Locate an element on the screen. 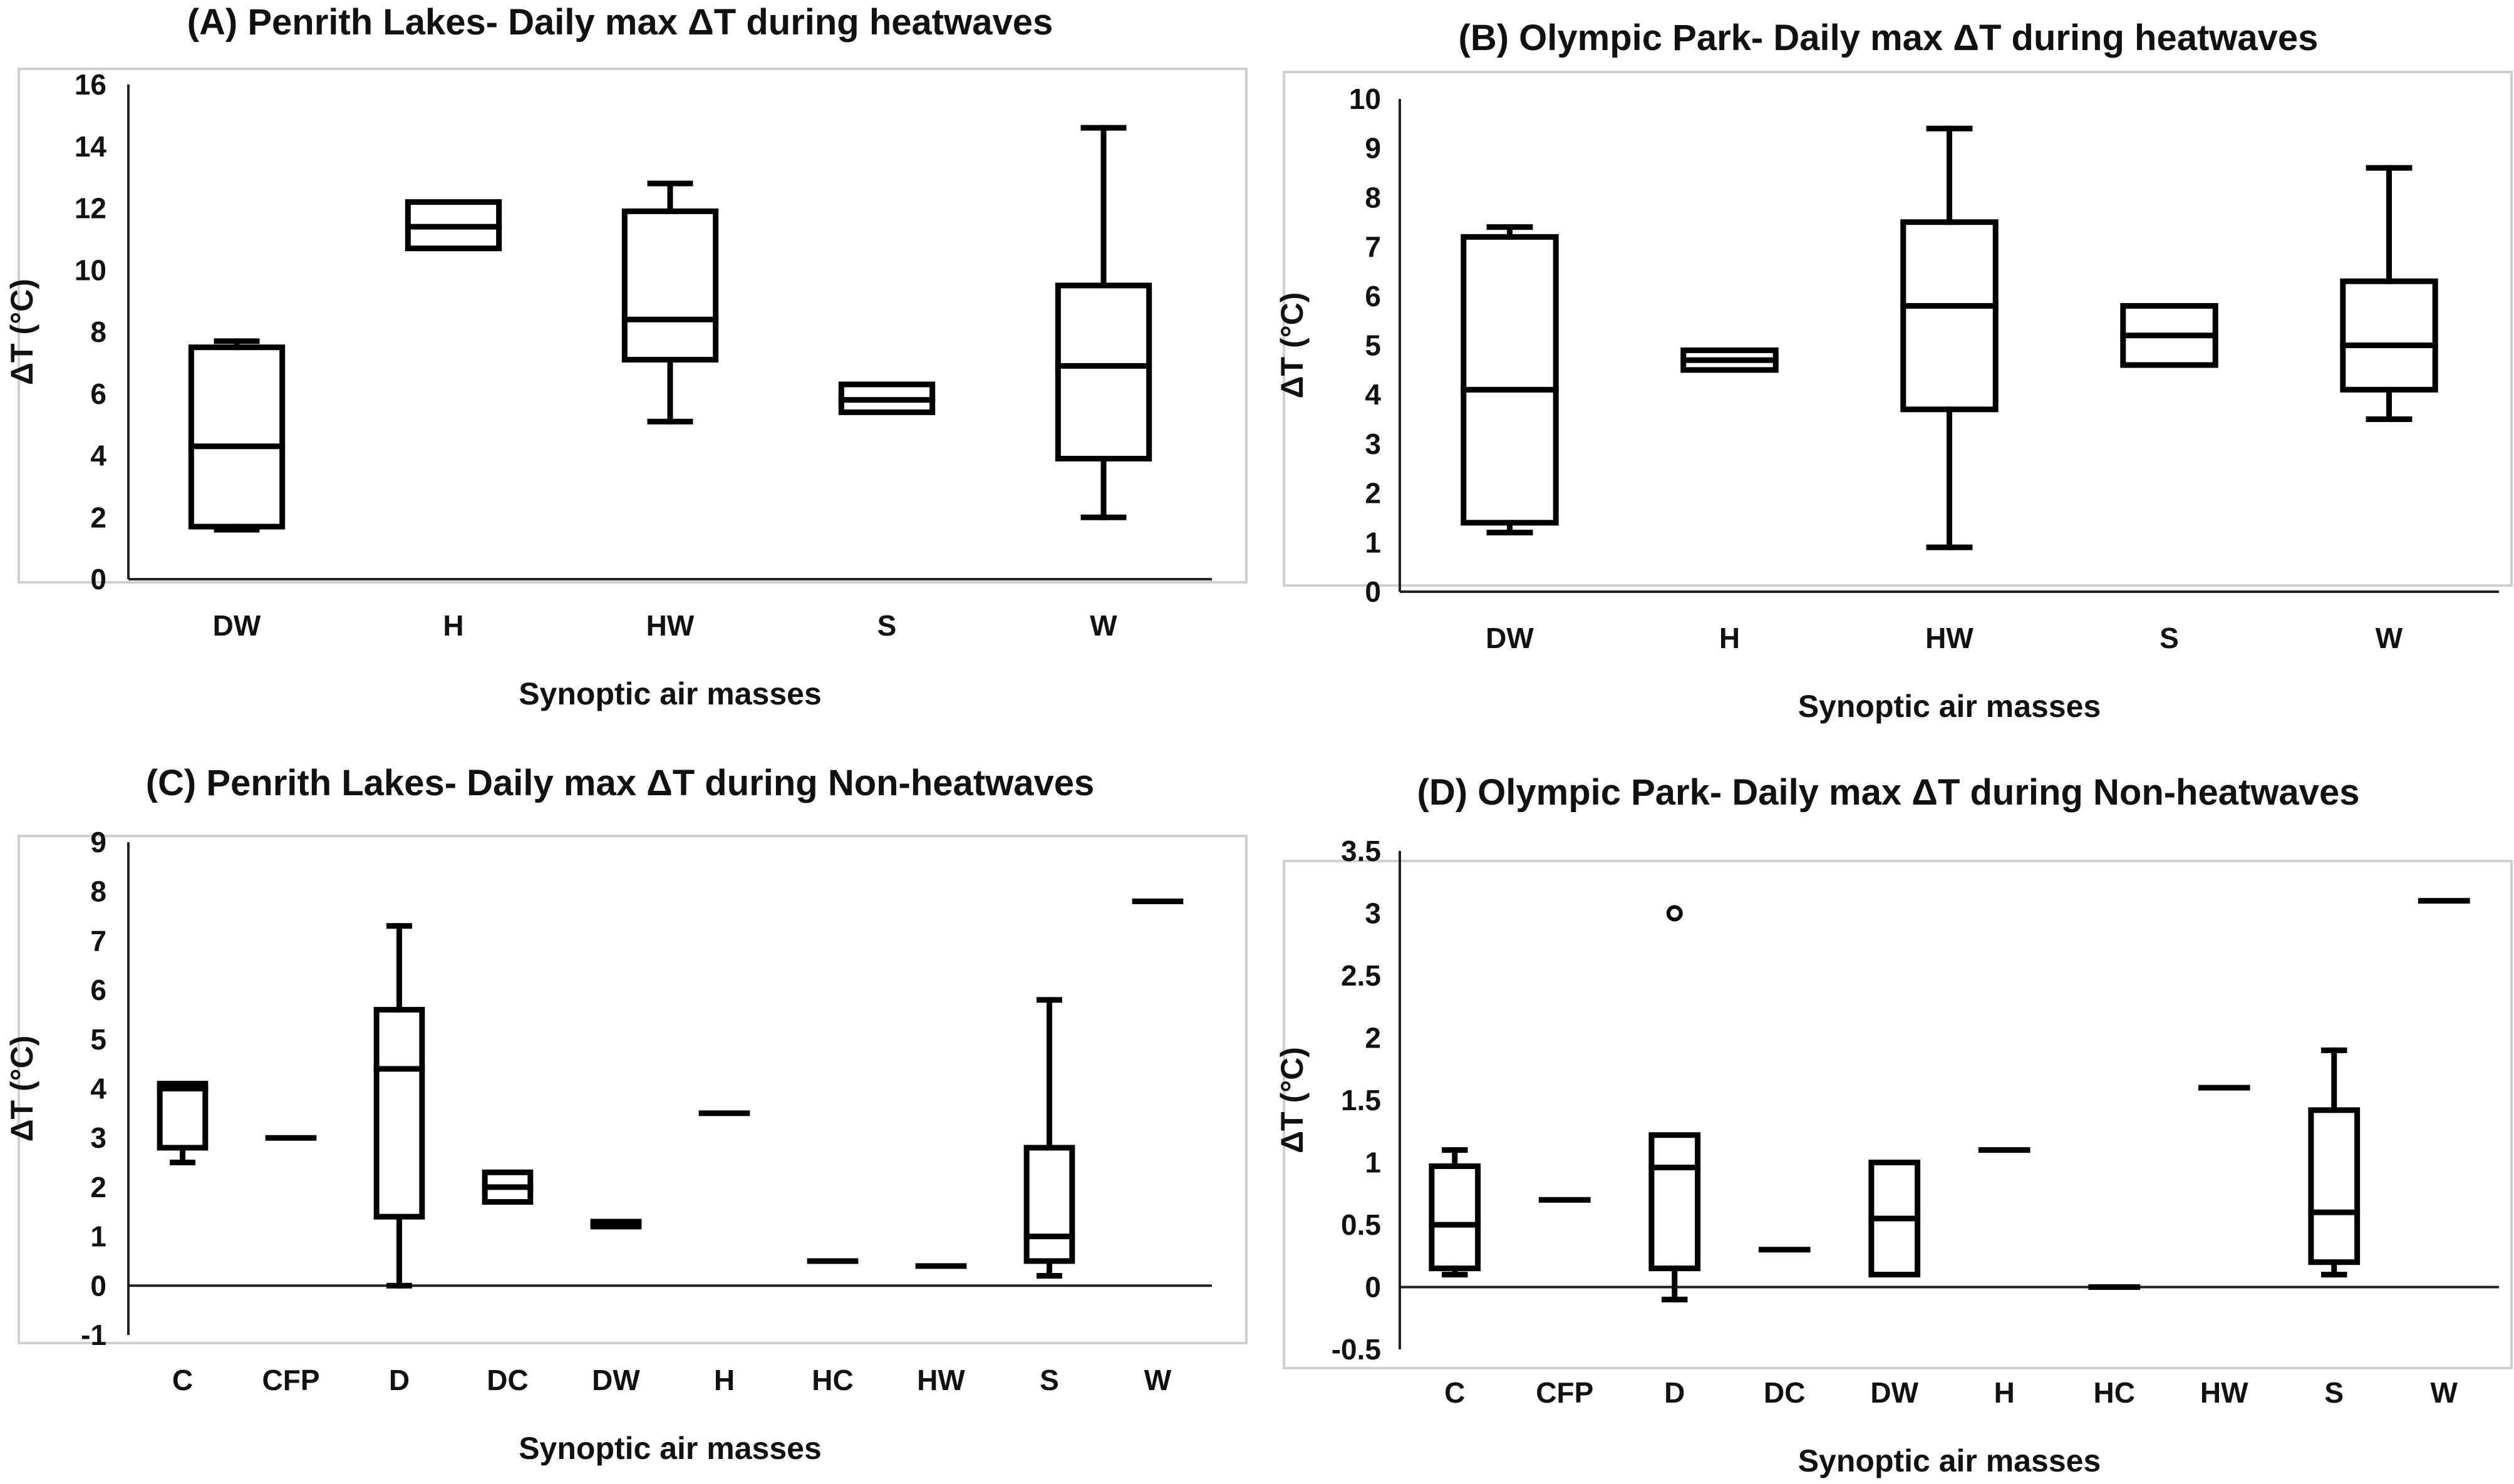  box-w is located at coordinates (2389, 294).